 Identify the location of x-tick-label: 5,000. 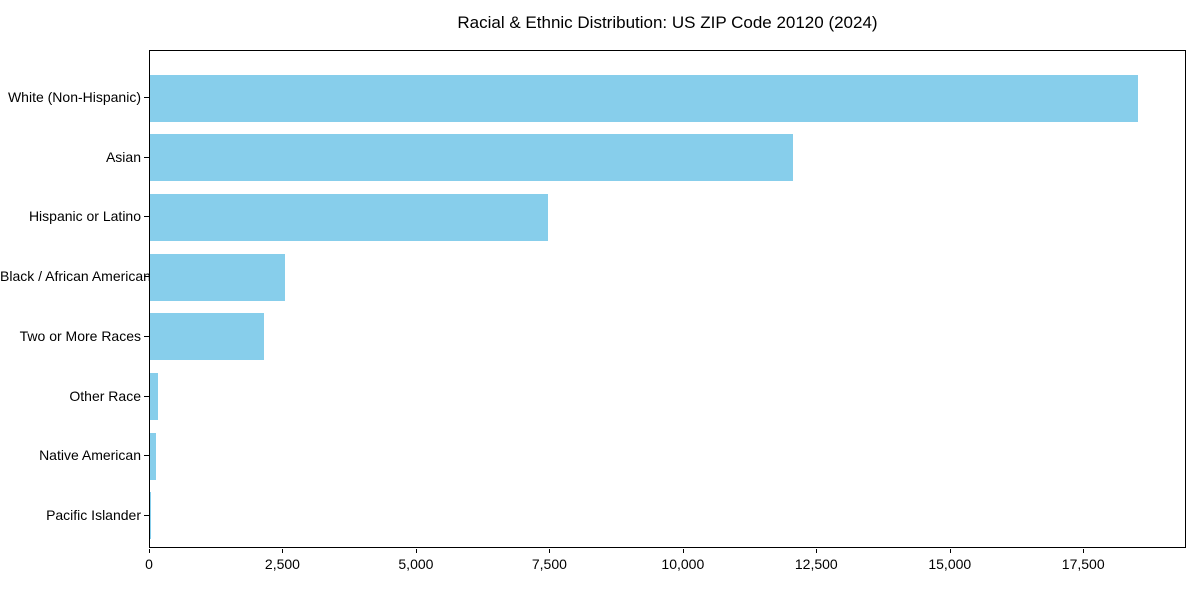
(416, 564).